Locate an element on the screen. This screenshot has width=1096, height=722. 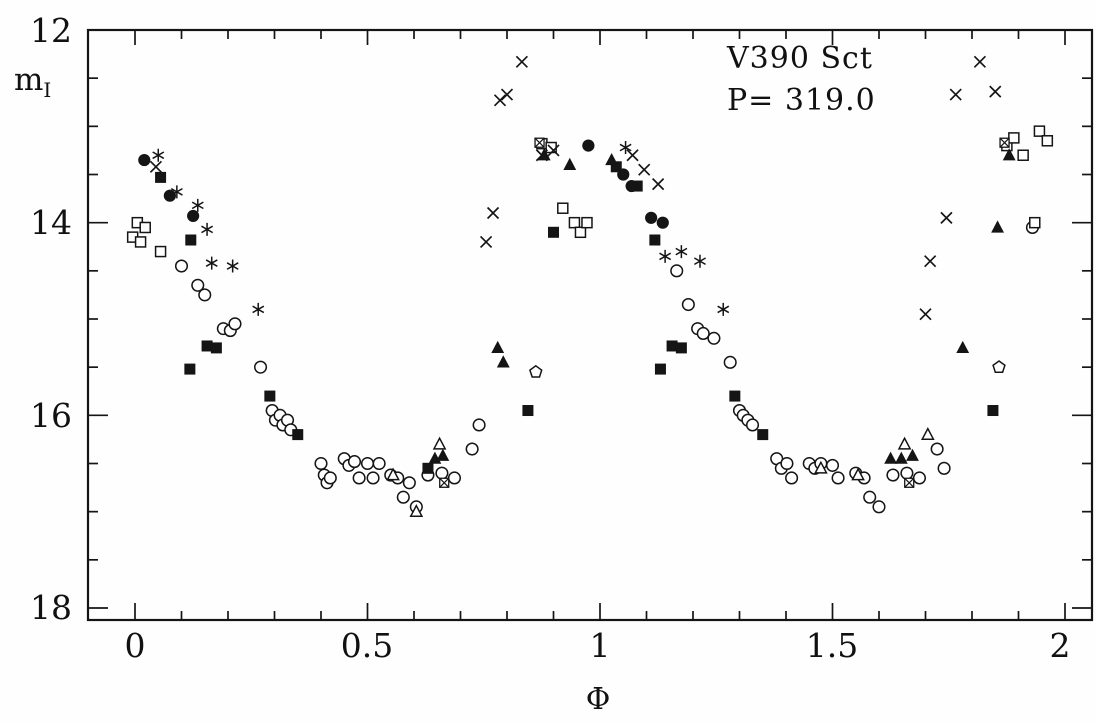
x-tick-label-0: 0 is located at coordinates (135, 645).